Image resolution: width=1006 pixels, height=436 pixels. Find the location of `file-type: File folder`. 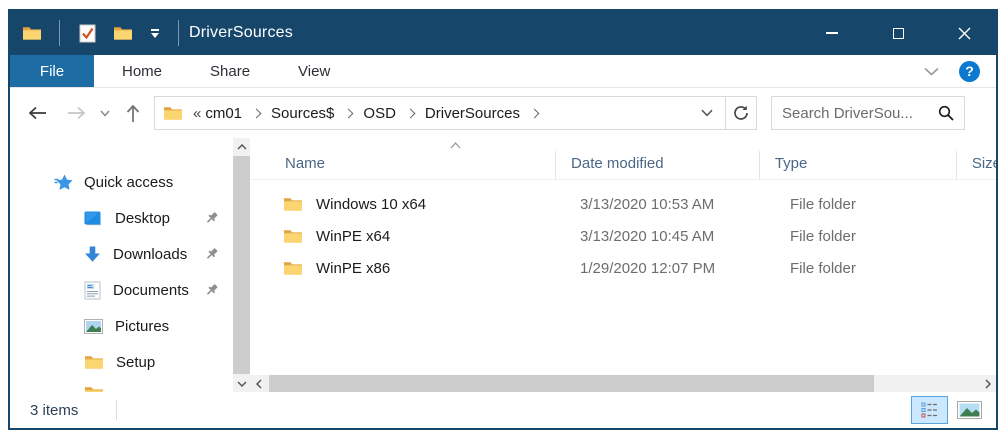

file-type: File folder is located at coordinates (823, 204).